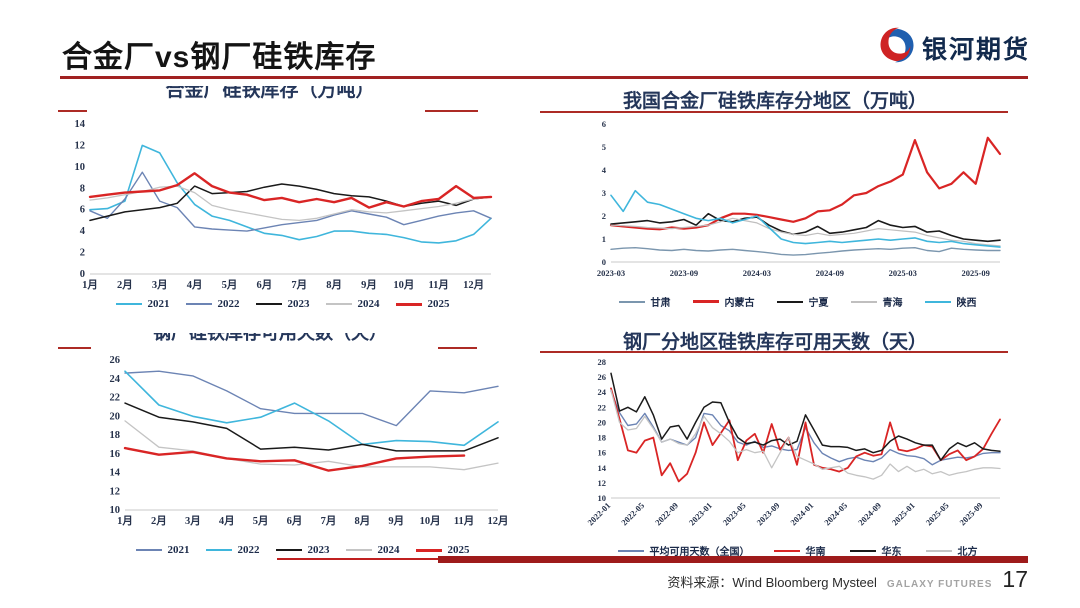  I want to click on chart1-rule-left, so click(72, 111).